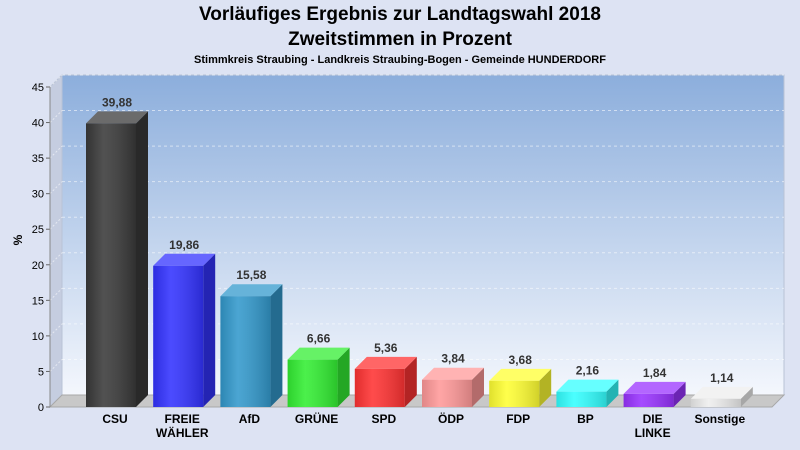 The width and height of the screenshot is (800, 450). I want to click on data-label: 6,66, so click(319, 339).